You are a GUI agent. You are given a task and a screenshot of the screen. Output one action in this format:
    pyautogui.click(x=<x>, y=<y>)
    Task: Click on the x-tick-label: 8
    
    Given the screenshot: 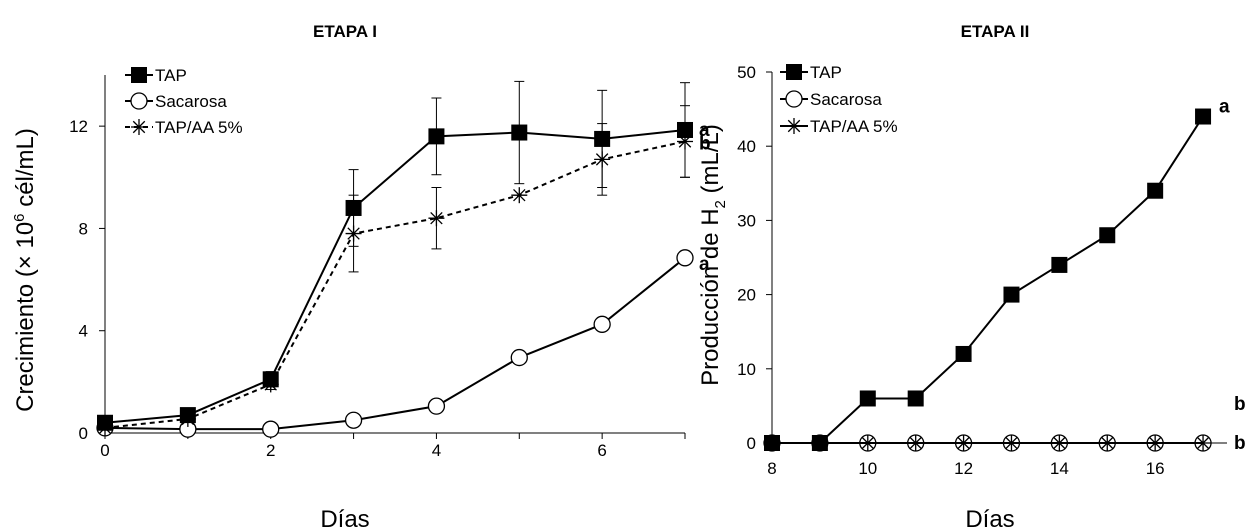 What is the action you would take?
    pyautogui.click(x=771, y=468)
    